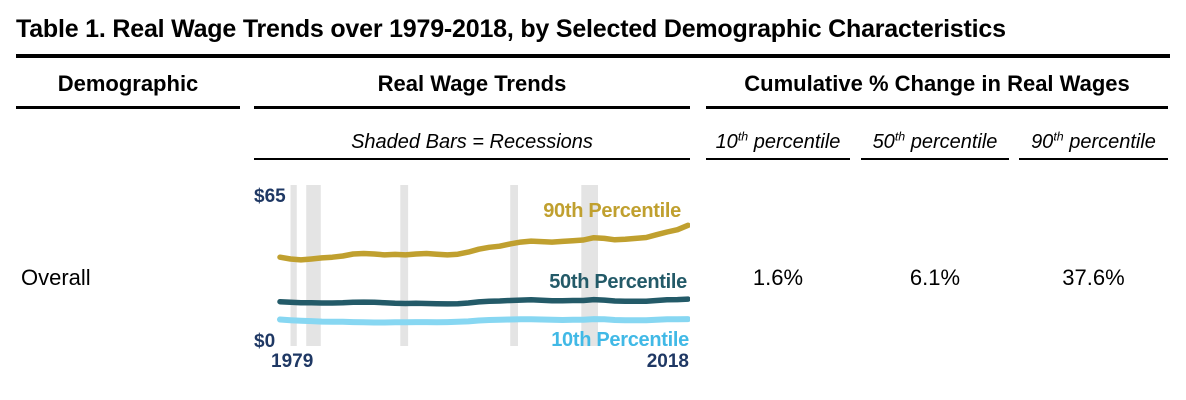 This screenshot has width=1186, height=400. I want to click on percentile-number: 50, so click(883, 141).